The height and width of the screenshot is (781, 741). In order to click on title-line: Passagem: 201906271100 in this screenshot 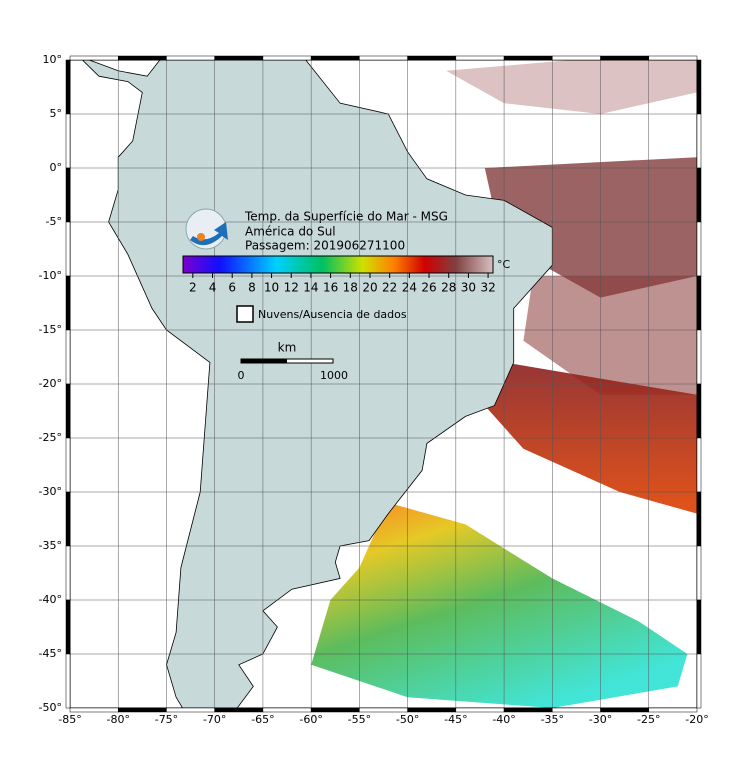, I will do `click(325, 246)`.